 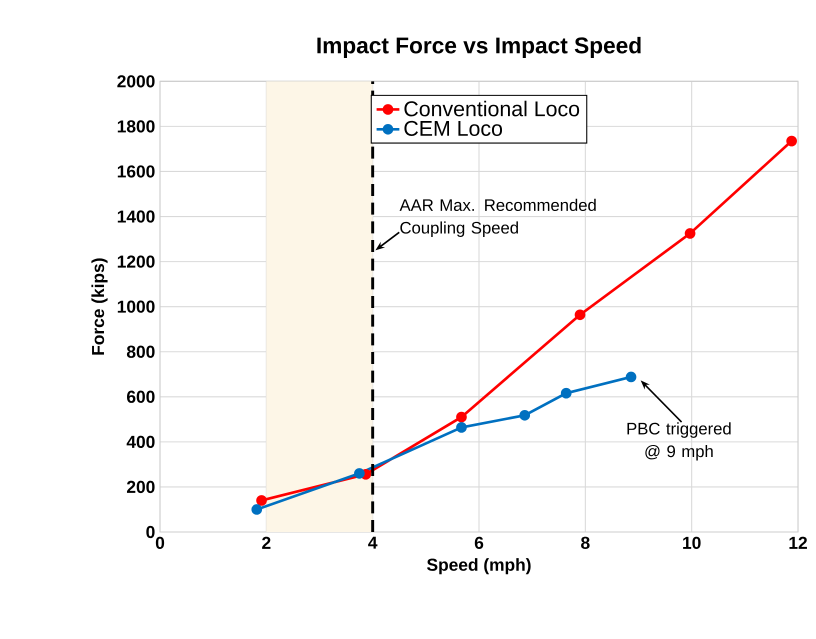 I want to click on annotation: AAR Max. Recommended Coupling Speed, so click(x=498, y=217).